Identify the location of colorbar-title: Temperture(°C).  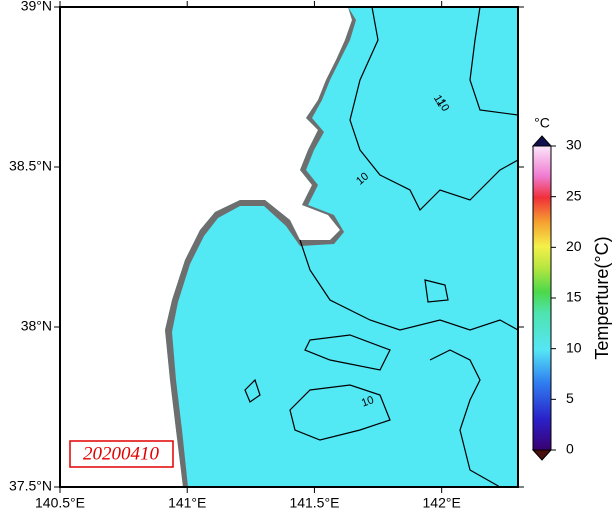
(602, 297).